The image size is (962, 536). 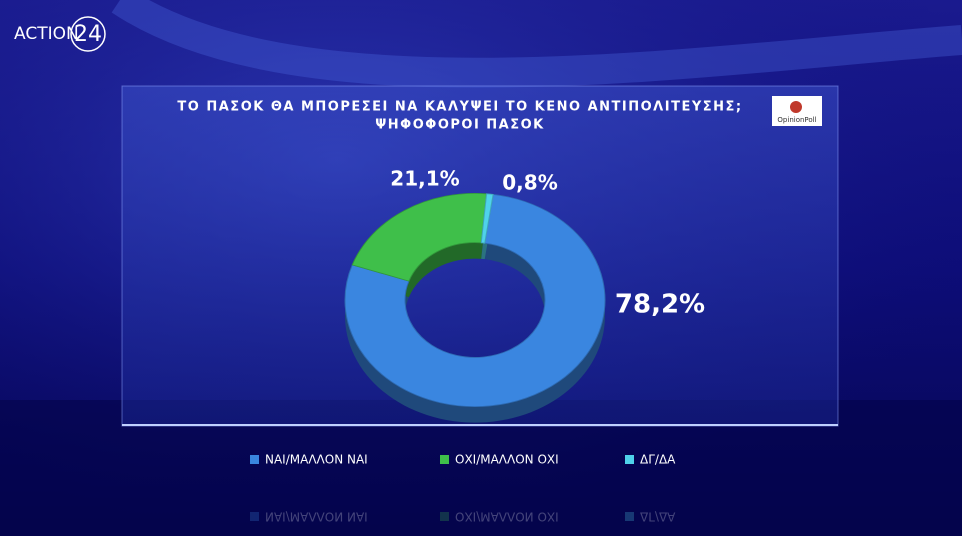 I want to click on legend-reflection: ΝΑΙ/ΜΑΛΛΟΝ ΝΑΙ ΟΧΙ/ΜΑΛΛΟΝ ΟΧΙ ΔΓ/ΔΑ, so click(x=463, y=517).